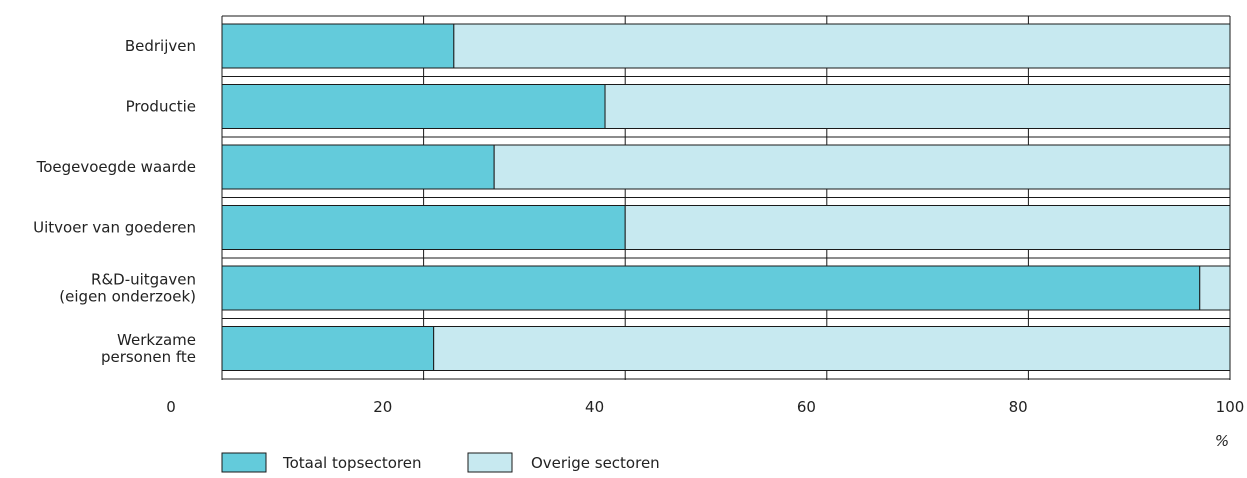 The width and height of the screenshot is (1247, 478). Describe the element at coordinates (114, 228) in the screenshot. I see `category-label: Uitvoer van goederen` at that location.